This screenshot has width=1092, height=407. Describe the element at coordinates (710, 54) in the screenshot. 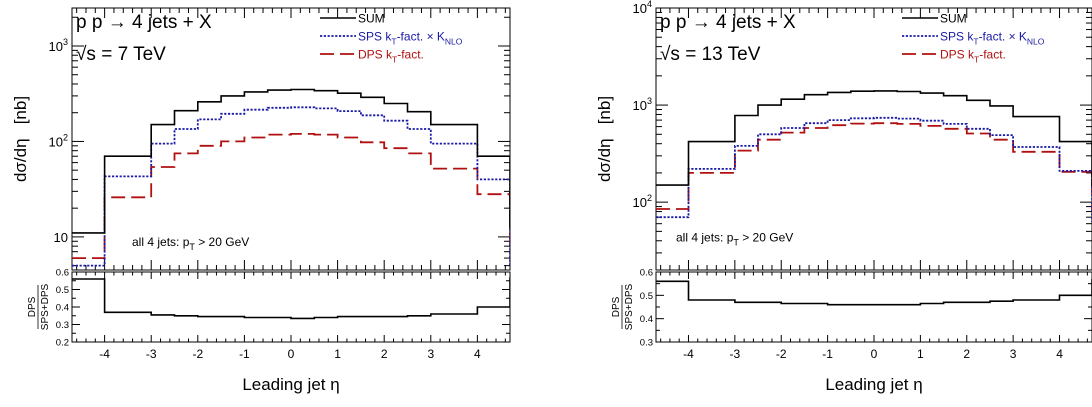

I see `energy-label: √s = 13 TeV` at that location.